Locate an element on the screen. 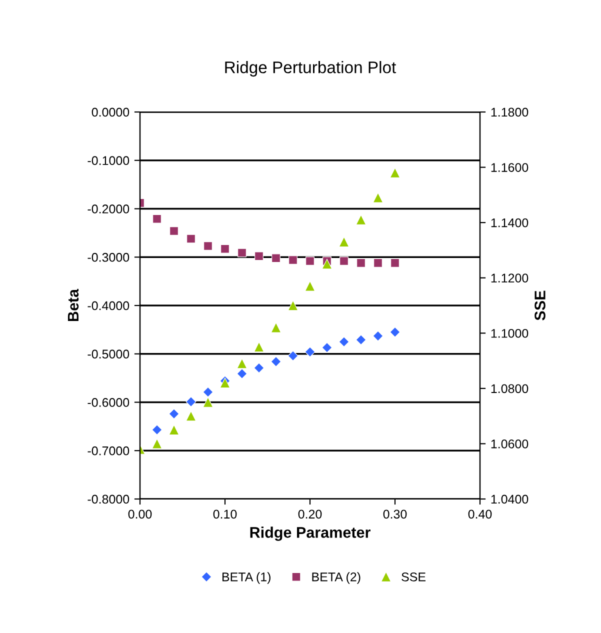  y2-tick-label: 1.0800 is located at coordinates (509, 389).